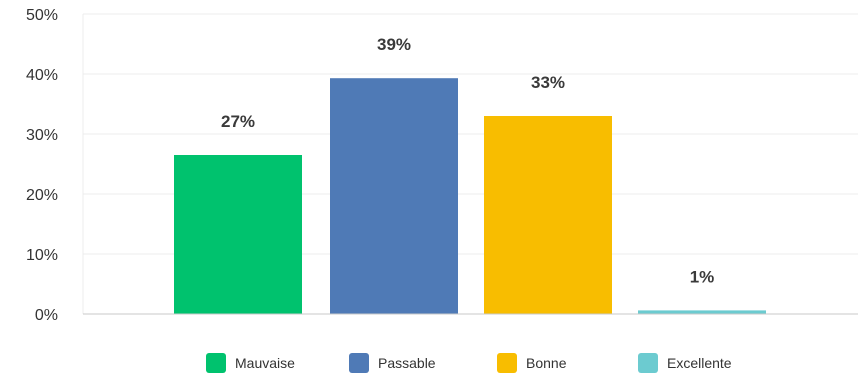 The image size is (862, 374). Describe the element at coordinates (238, 234) in the screenshot. I see `bar-mauvaise` at that location.